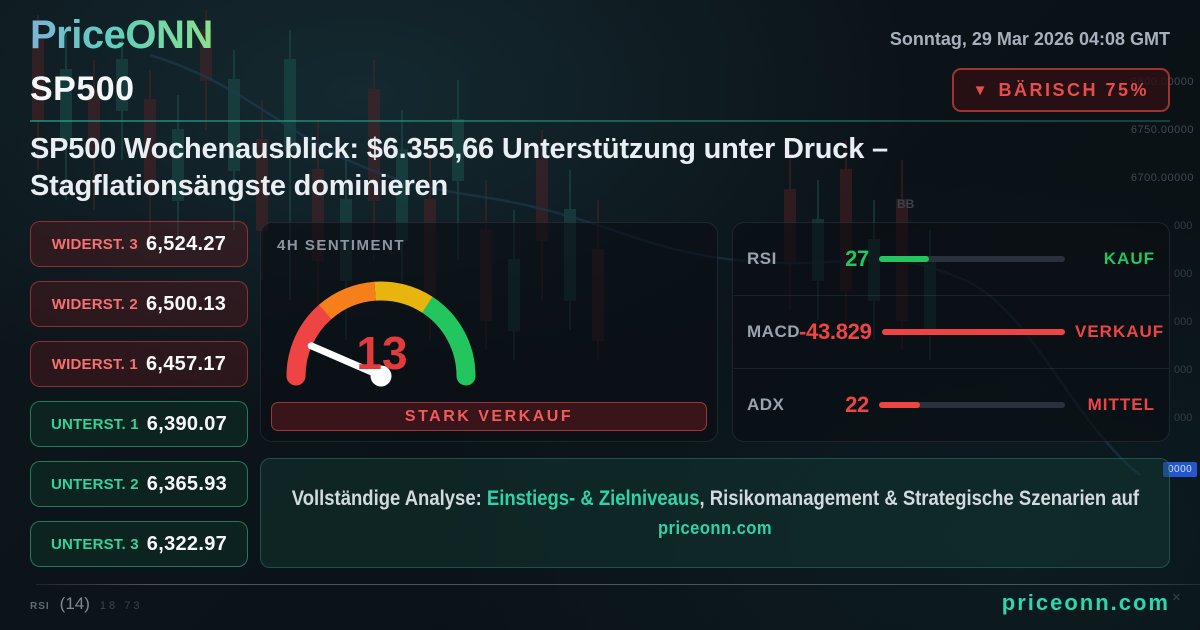  What do you see at coordinates (341, 245) in the screenshot?
I see `sentiment-title: 4H SENTIMENT` at bounding box center [341, 245].